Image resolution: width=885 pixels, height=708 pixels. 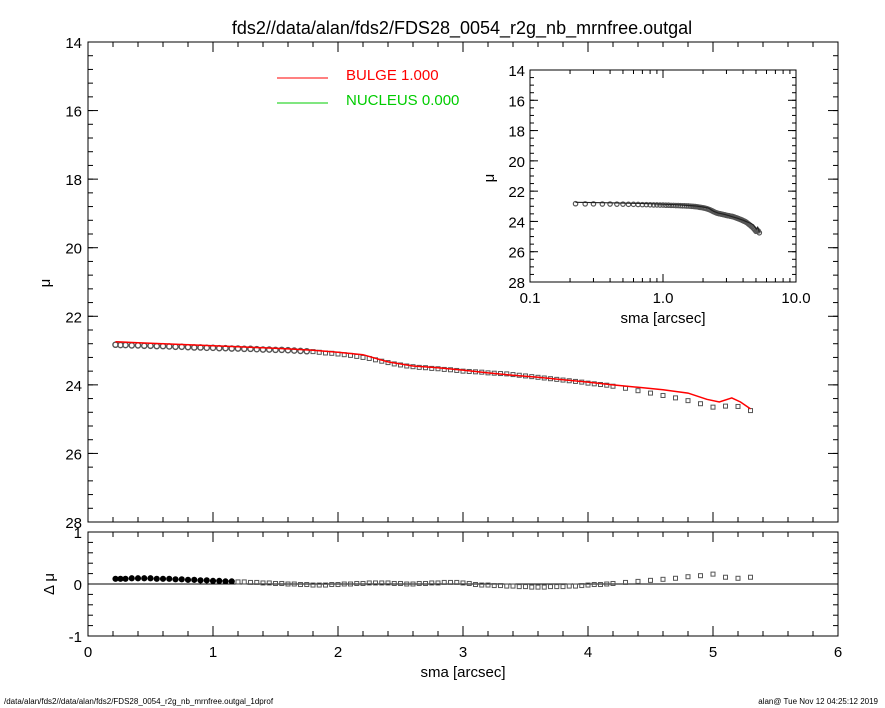 I want to click on inset-plot-frame, so click(x=663, y=176).